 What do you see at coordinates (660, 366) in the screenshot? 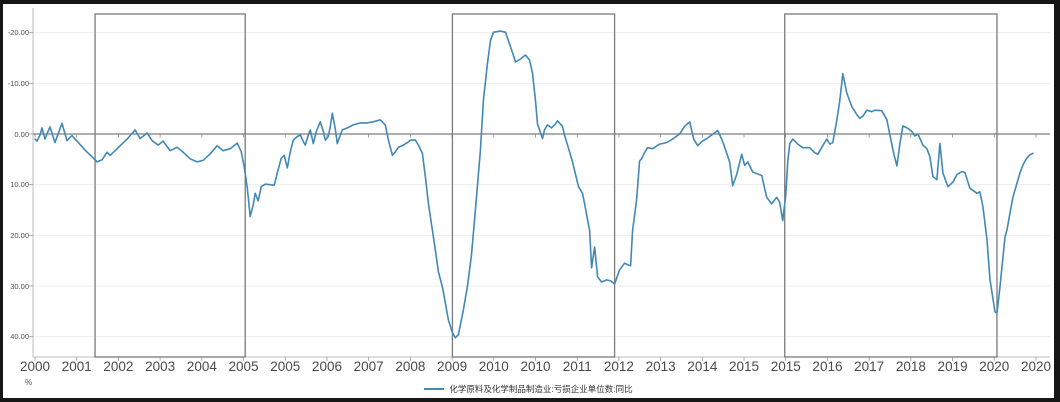
I see `x-axis-tick-label: 2013` at bounding box center [660, 366].